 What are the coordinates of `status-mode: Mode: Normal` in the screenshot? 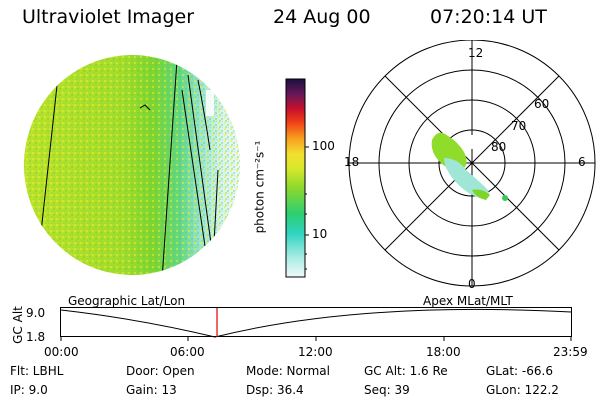 It's located at (288, 371).